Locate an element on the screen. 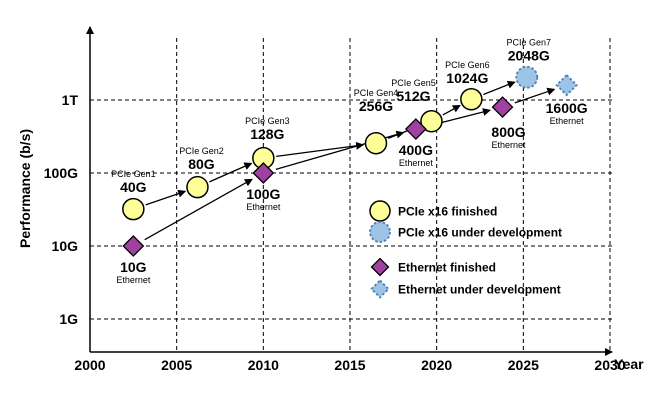 This screenshot has height=401, width=670. x-tick-label: 2000 is located at coordinates (89, 365).